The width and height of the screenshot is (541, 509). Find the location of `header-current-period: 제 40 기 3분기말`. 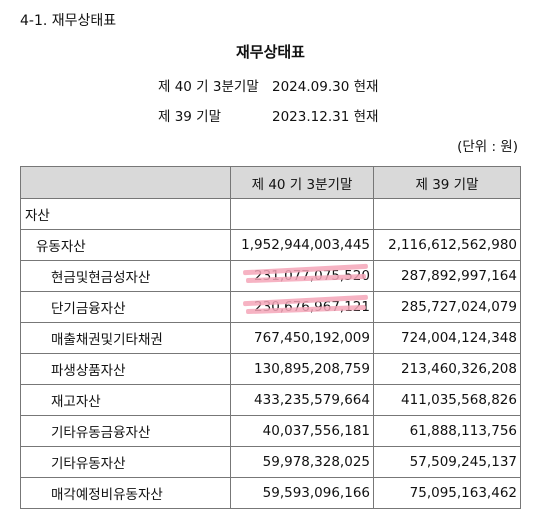

header-current-period: 제 40 기 3분기말 is located at coordinates (302, 182).